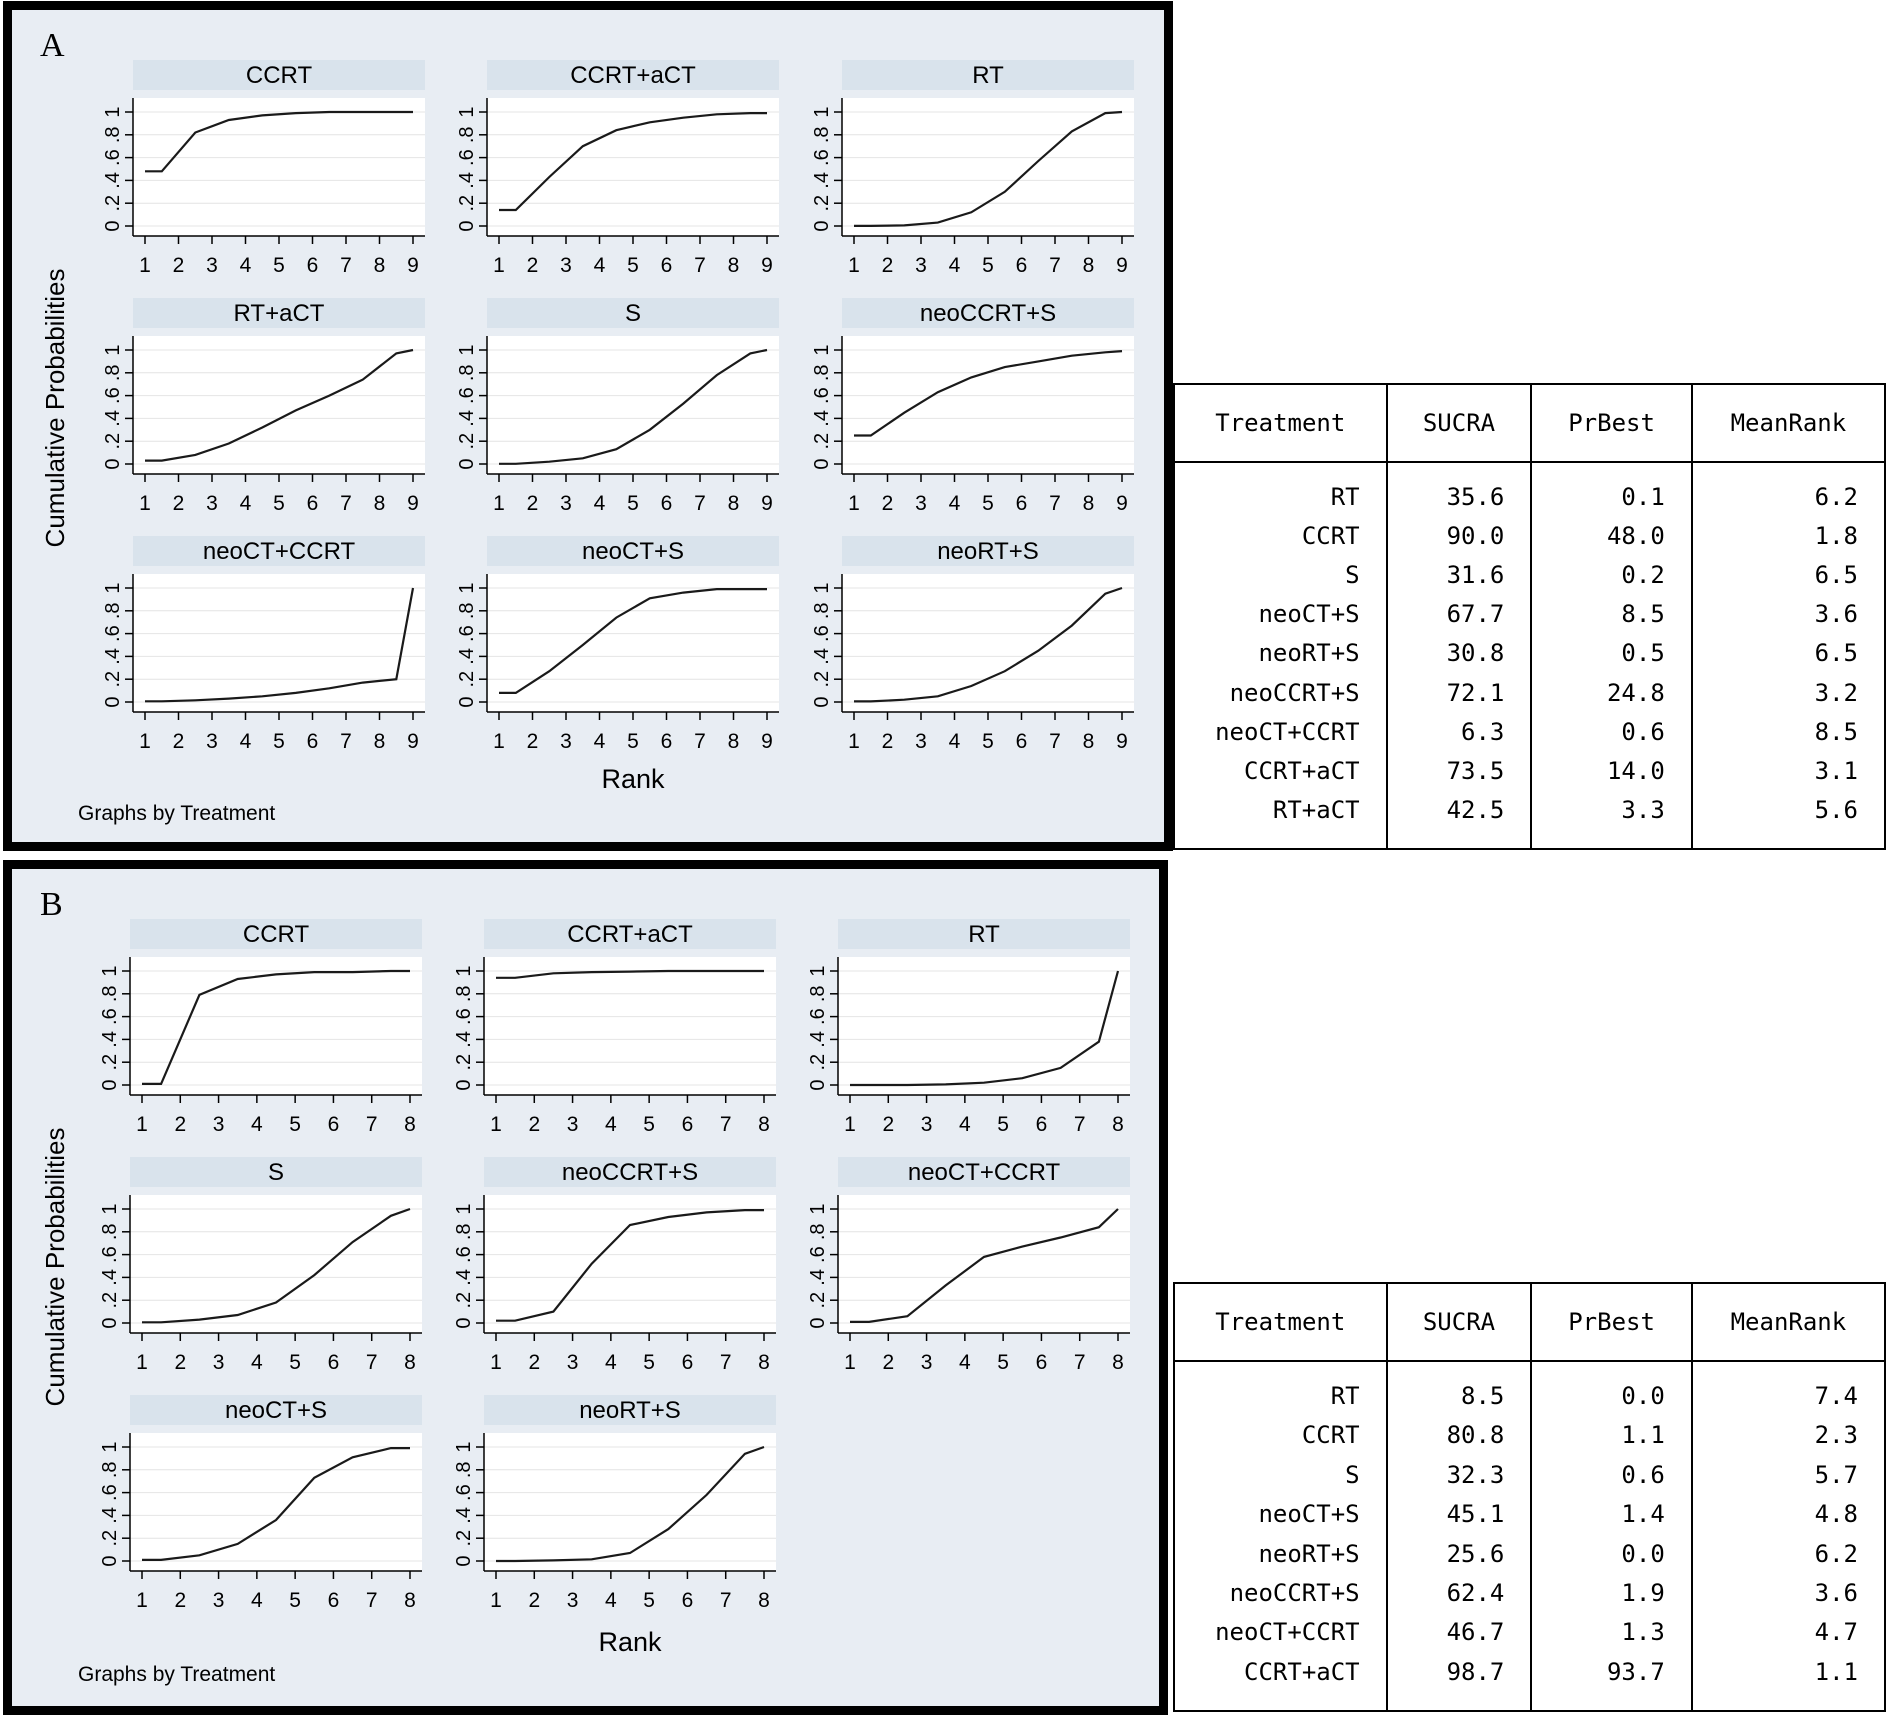 Image resolution: width=1890 pixels, height=1723 pixels. Describe the element at coordinates (1458, 819) in the screenshot. I see `table-cell: 42.5` at that location.